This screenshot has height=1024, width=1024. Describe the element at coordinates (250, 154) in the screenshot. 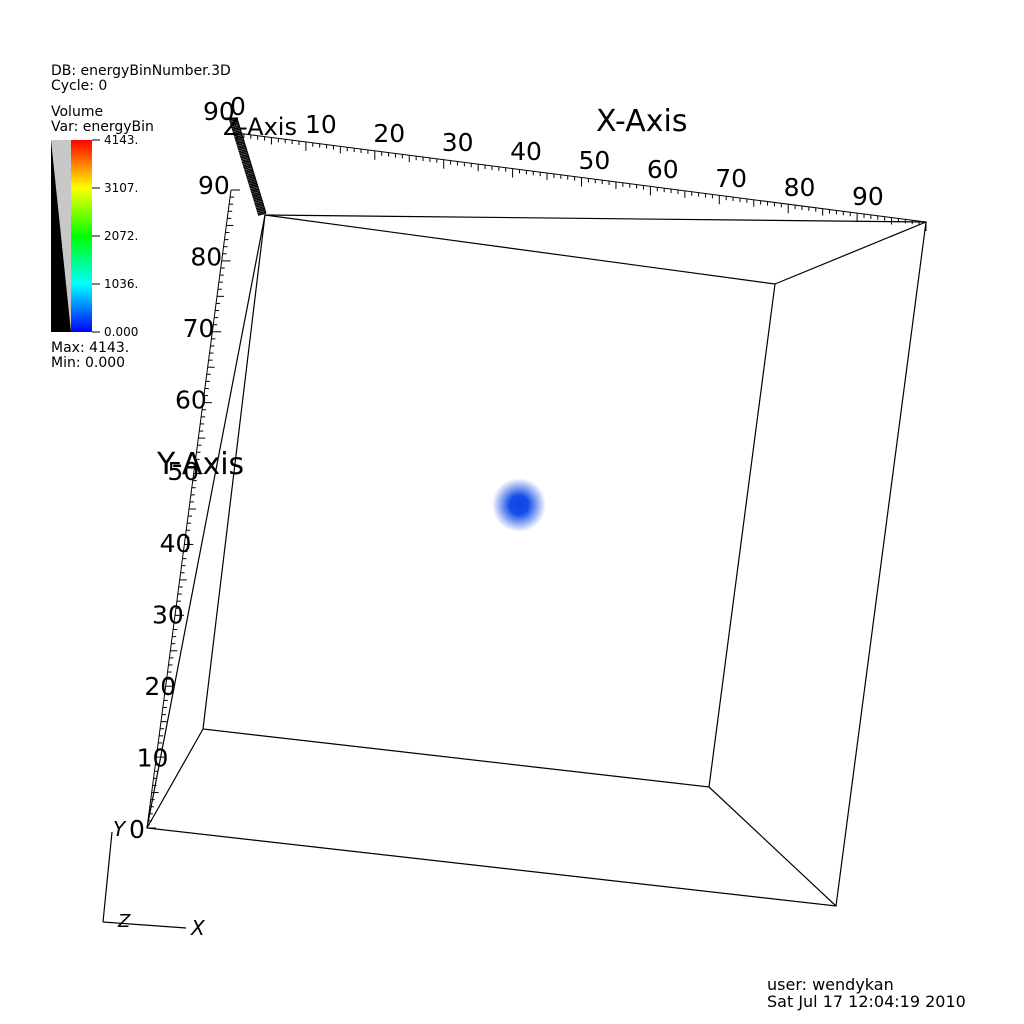

I see `z-axis: Z-Axis 0 90` at that location.